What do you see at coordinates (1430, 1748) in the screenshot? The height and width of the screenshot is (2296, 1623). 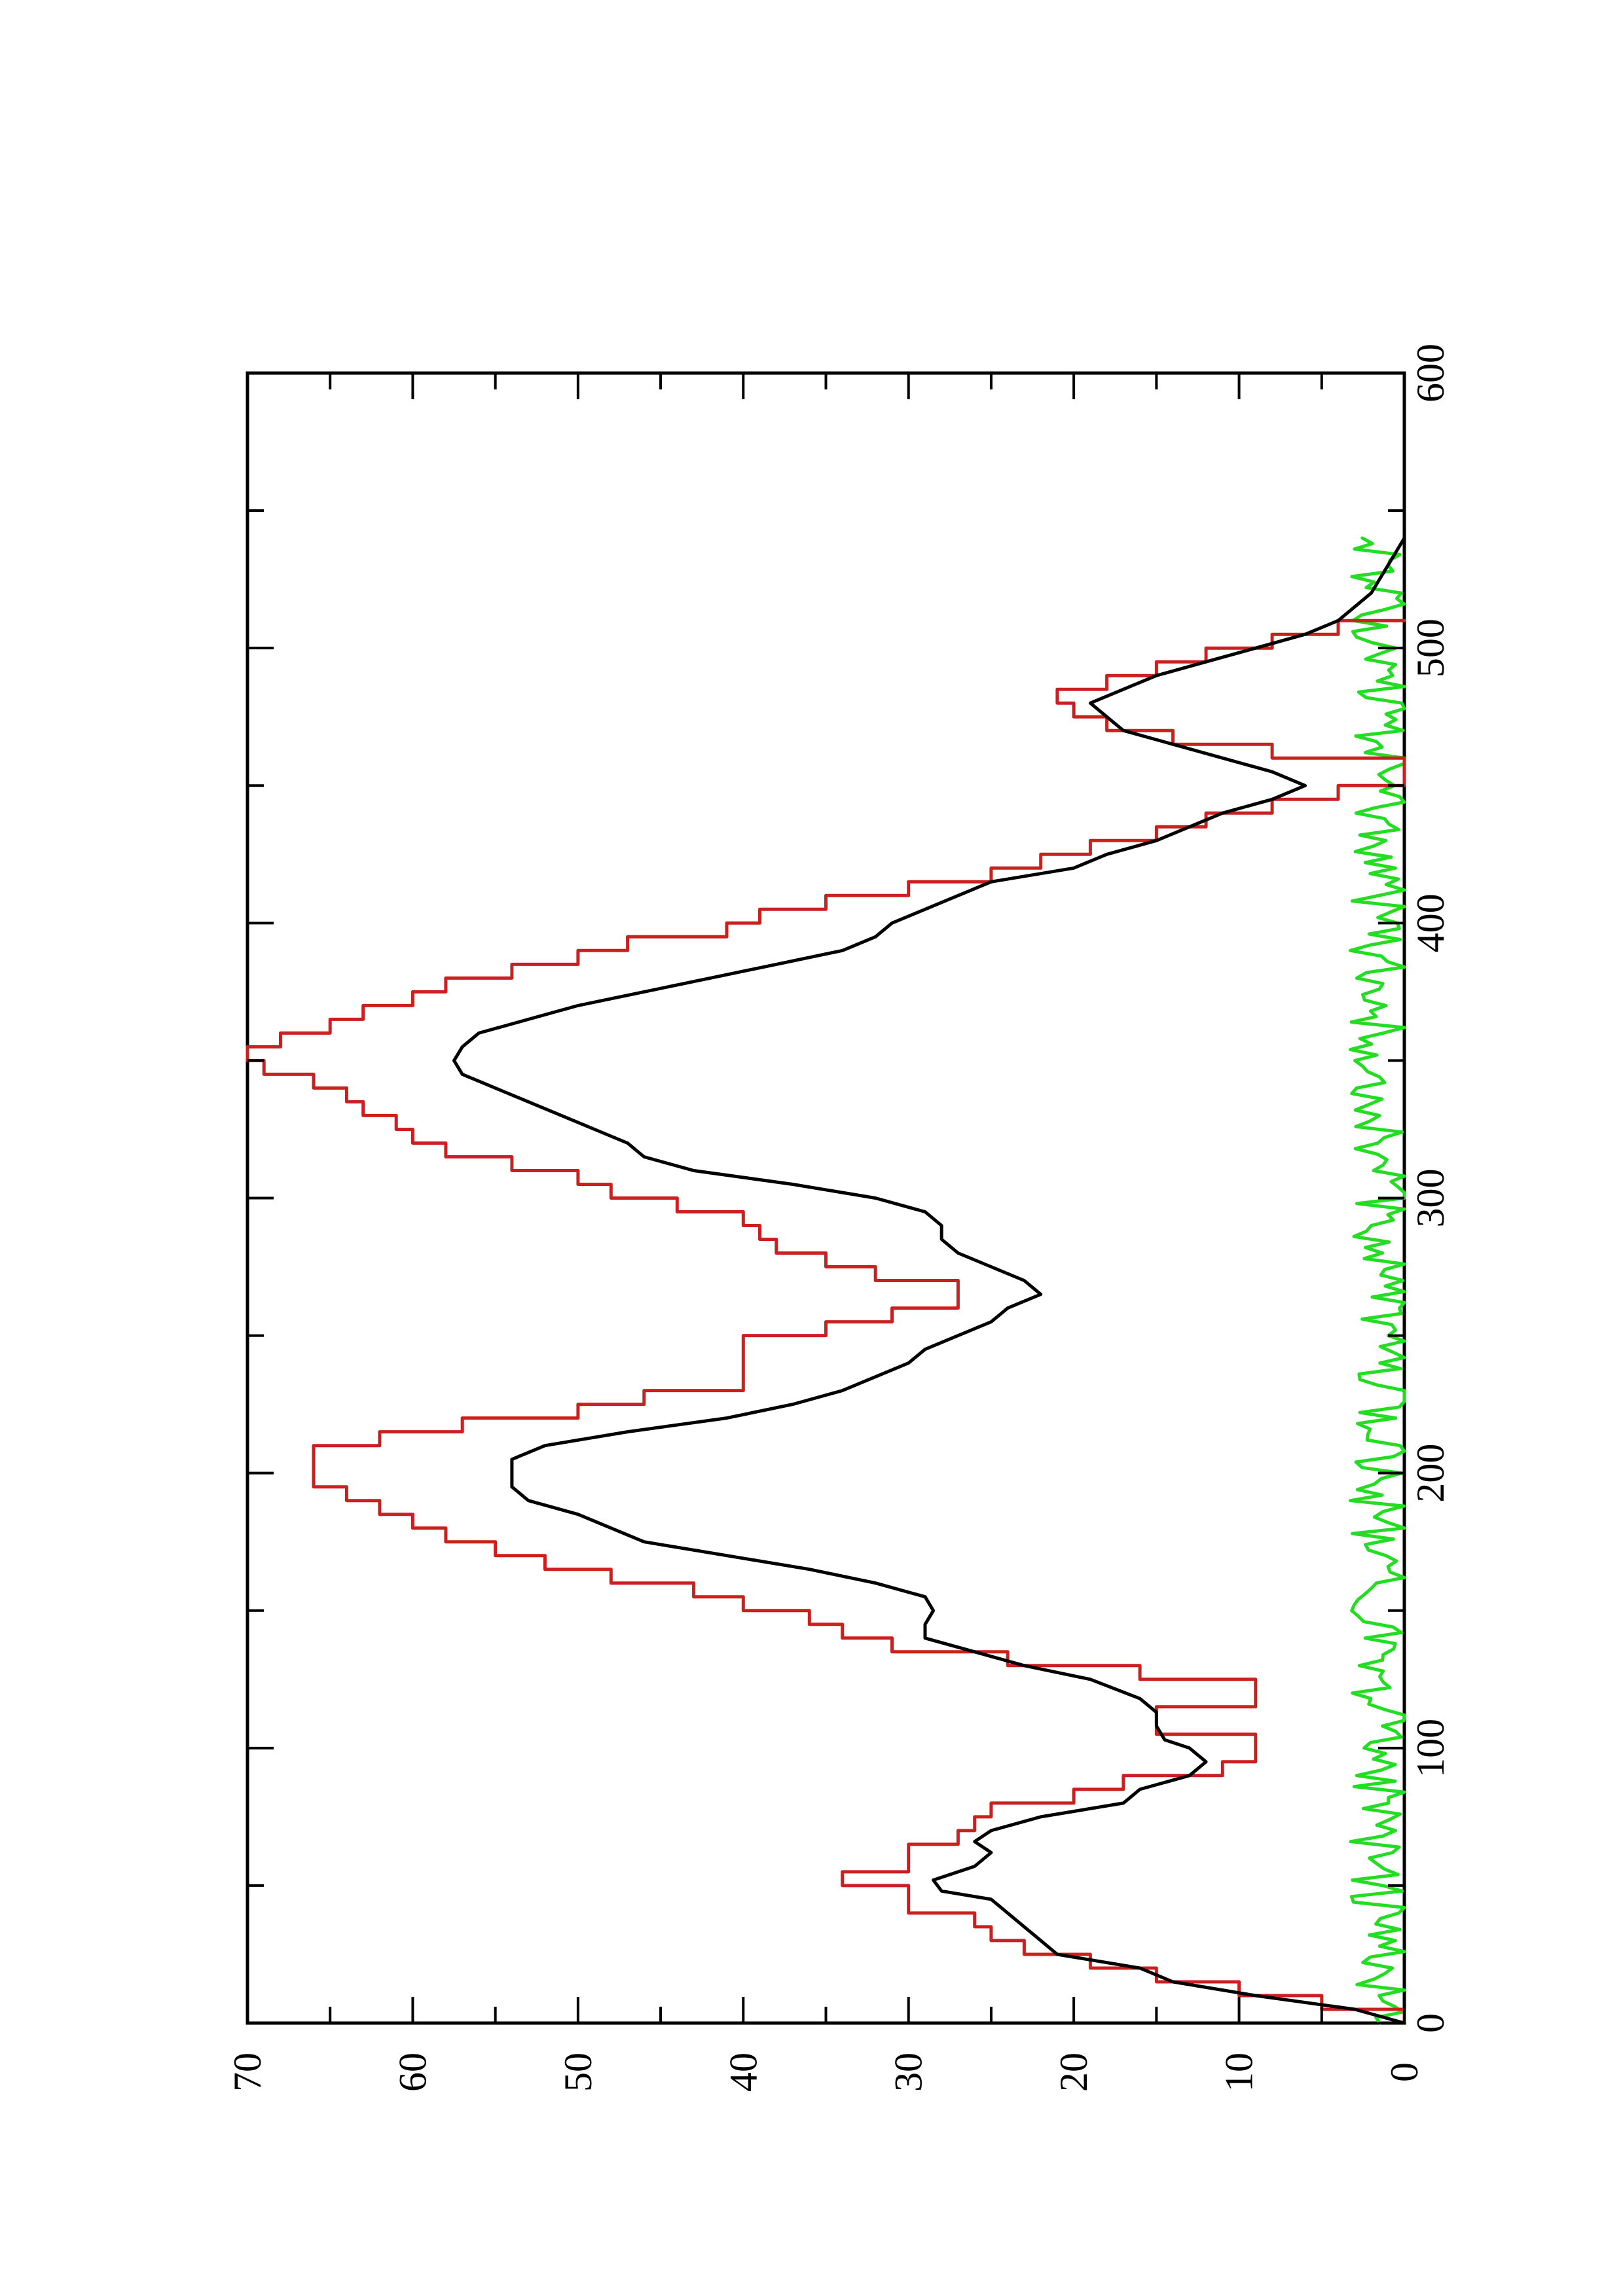 I see `x-tick-label: 100` at bounding box center [1430, 1748].